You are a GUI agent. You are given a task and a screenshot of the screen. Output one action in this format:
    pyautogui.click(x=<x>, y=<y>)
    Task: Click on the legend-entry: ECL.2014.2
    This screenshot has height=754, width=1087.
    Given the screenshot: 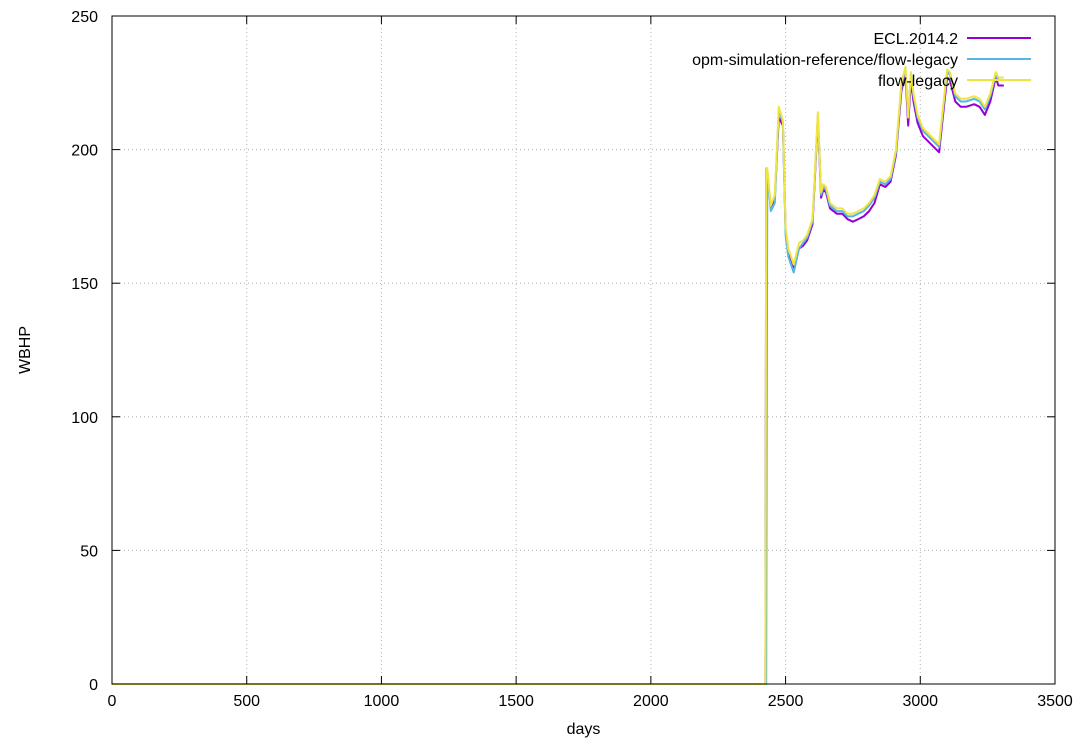 What is the action you would take?
    pyautogui.click(x=952, y=39)
    